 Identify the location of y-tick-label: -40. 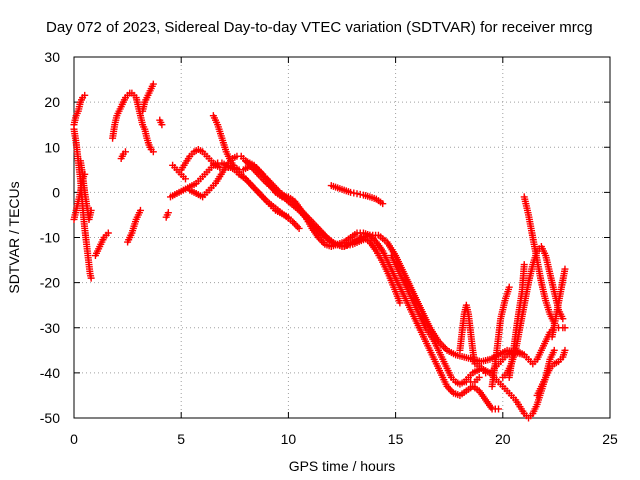
(50, 373).